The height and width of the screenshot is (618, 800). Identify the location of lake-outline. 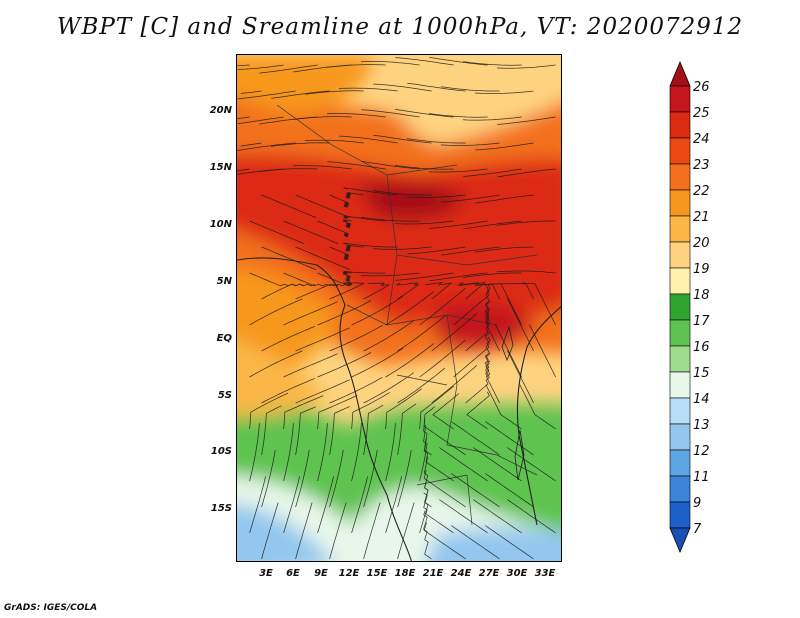
(507, 343).